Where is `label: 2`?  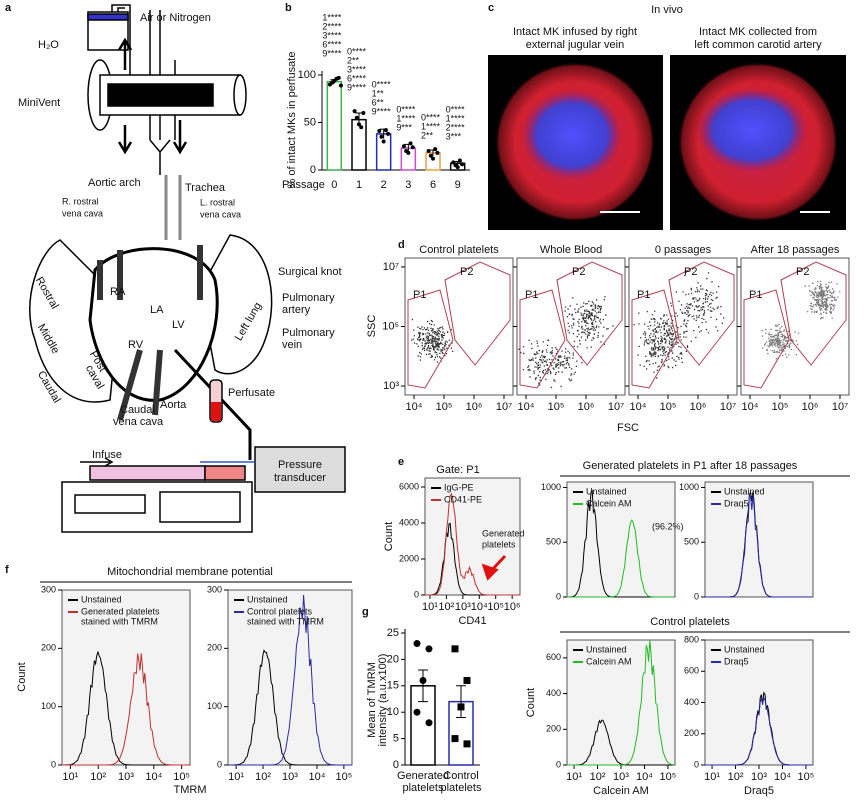
label: 2 is located at coordinates (384, 185).